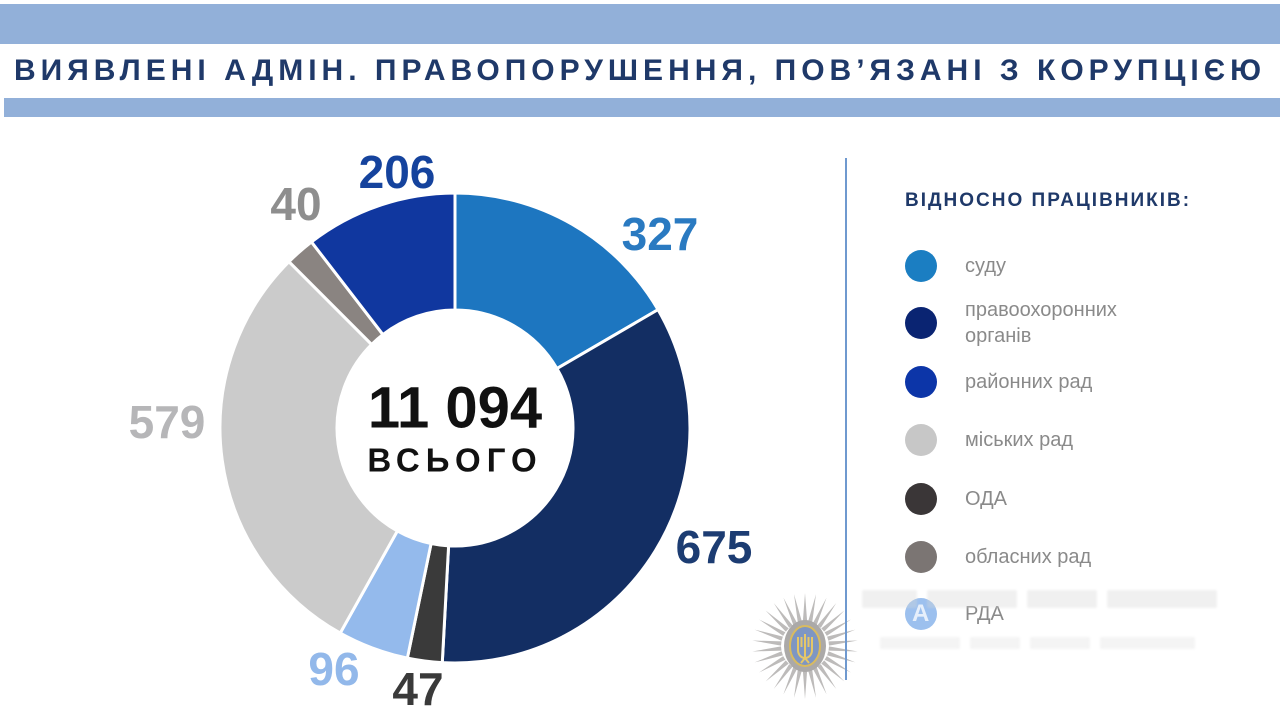 This screenshot has width=1280, height=720. I want to click on legend-item-sudu: суду, so click(1035, 266).